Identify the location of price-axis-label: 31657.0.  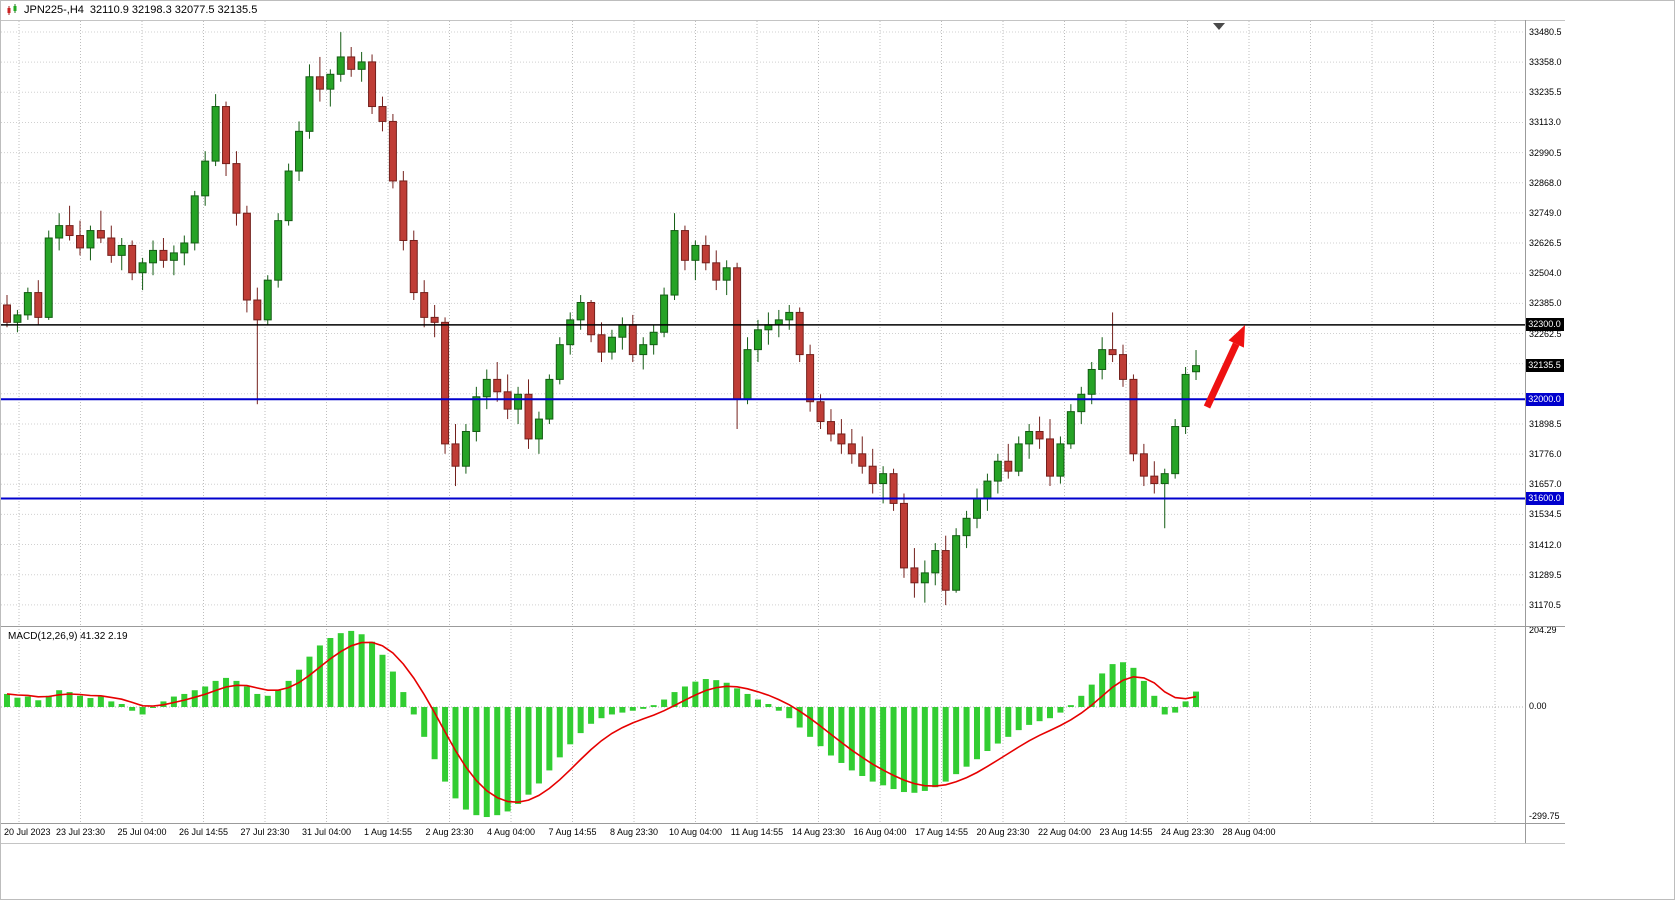
(1545, 484).